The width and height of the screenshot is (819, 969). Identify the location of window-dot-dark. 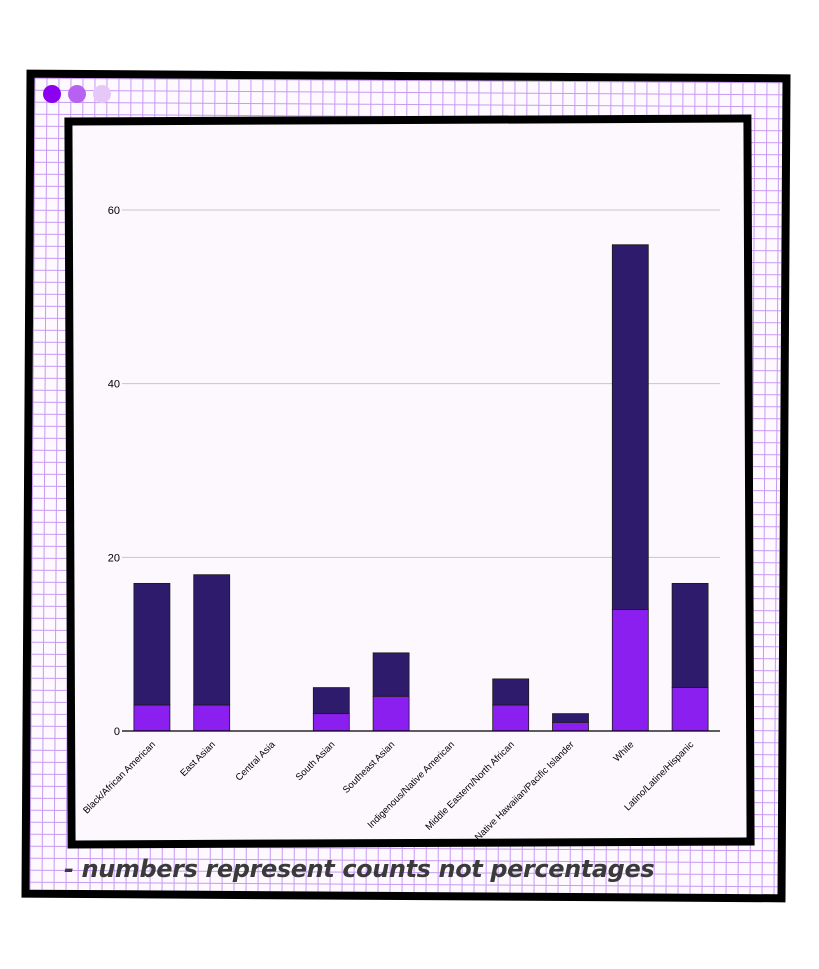
(52, 94).